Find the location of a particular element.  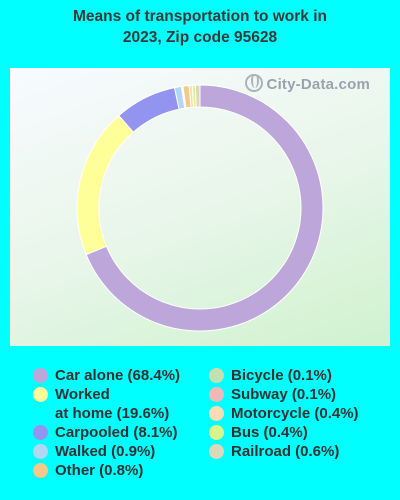

legend-label: Bus (0.4%) is located at coordinates (269, 432).